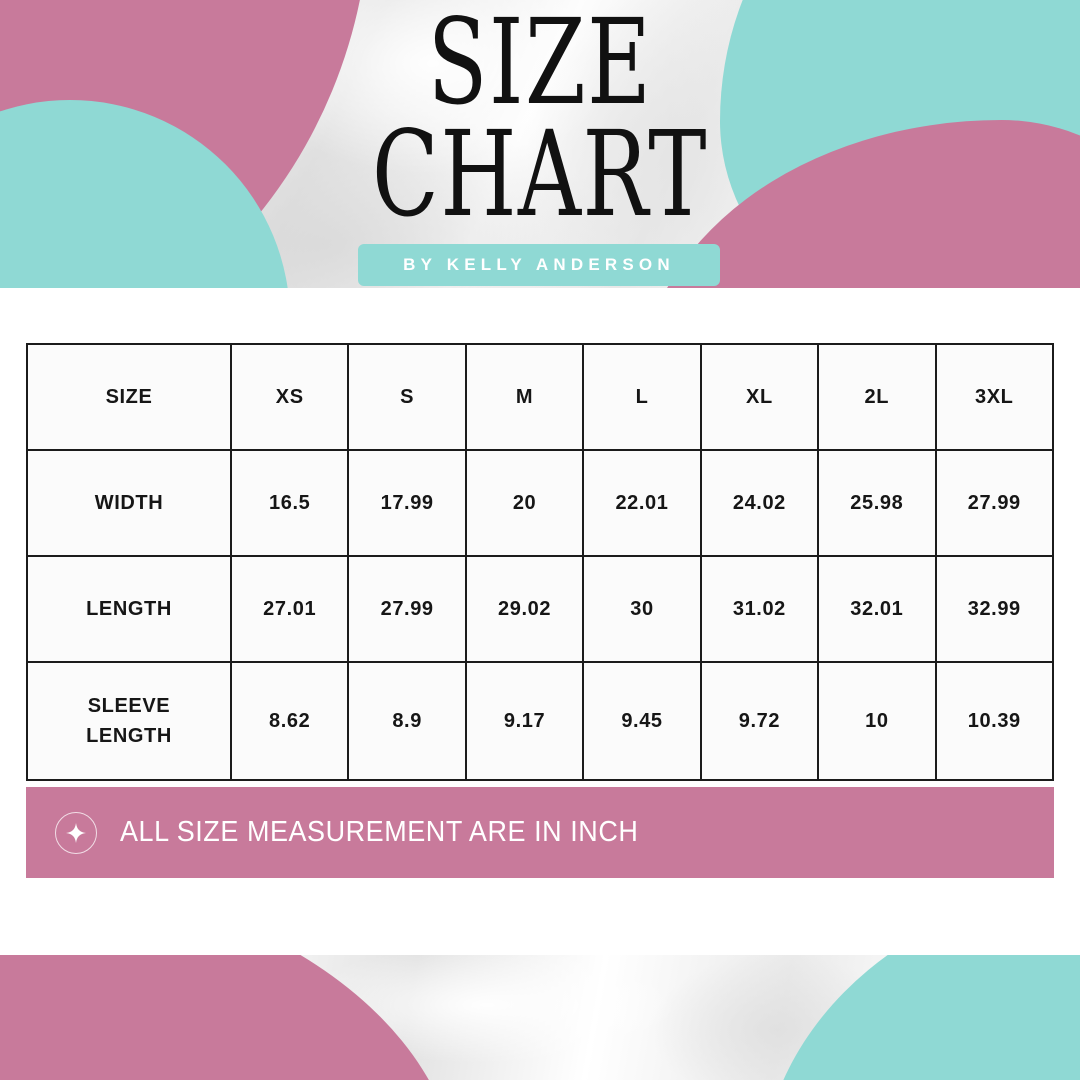  What do you see at coordinates (289, 609) in the screenshot?
I see `cell-length-xs: 27.01` at bounding box center [289, 609].